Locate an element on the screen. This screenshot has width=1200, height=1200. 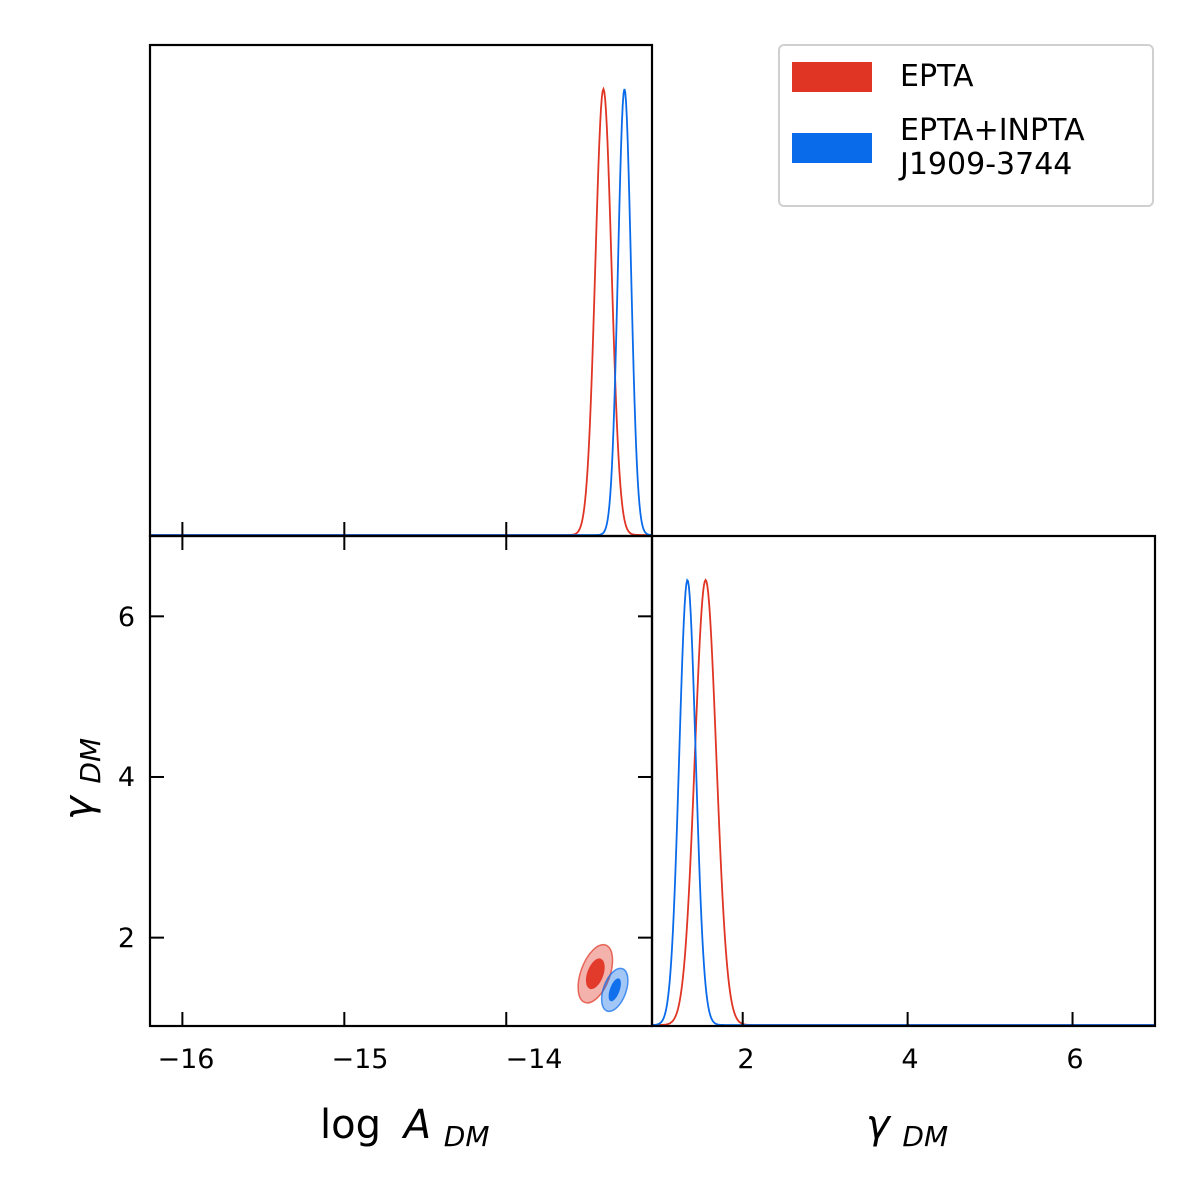
y-axis-label-gamma-var: γ is located at coordinates (79, 807).